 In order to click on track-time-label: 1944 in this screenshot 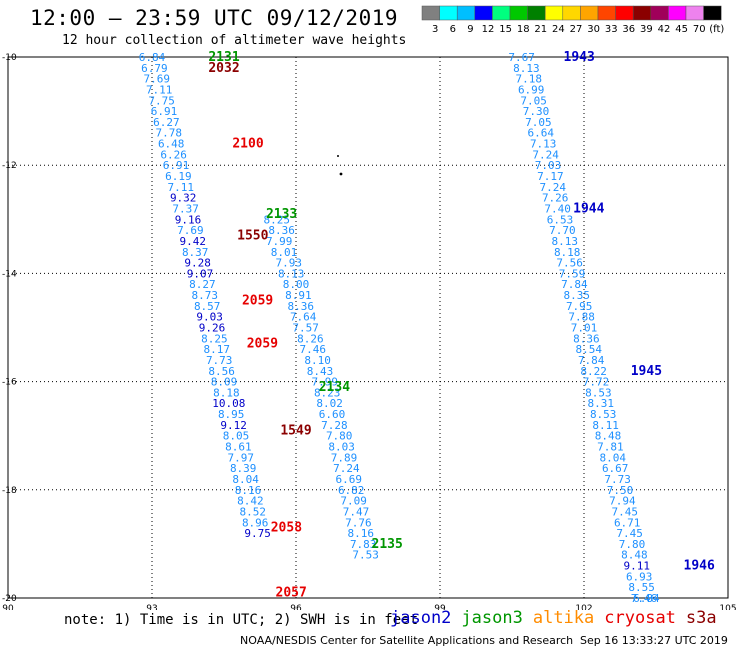, I will do `click(588, 208)`.